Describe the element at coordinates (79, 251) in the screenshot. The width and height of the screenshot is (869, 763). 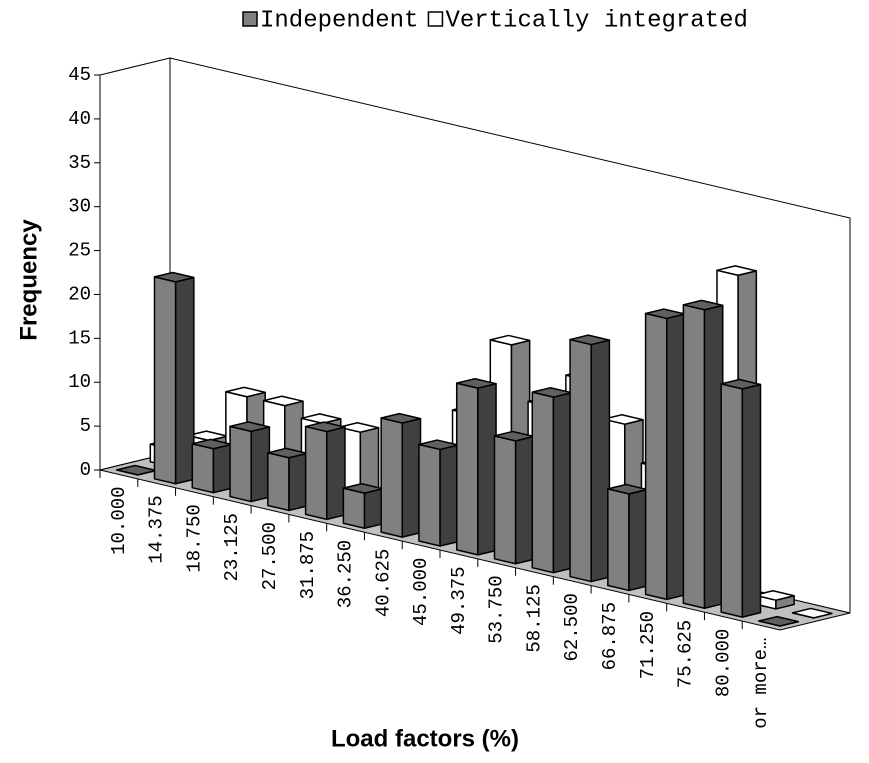
I see `y-tick-label: 25` at that location.